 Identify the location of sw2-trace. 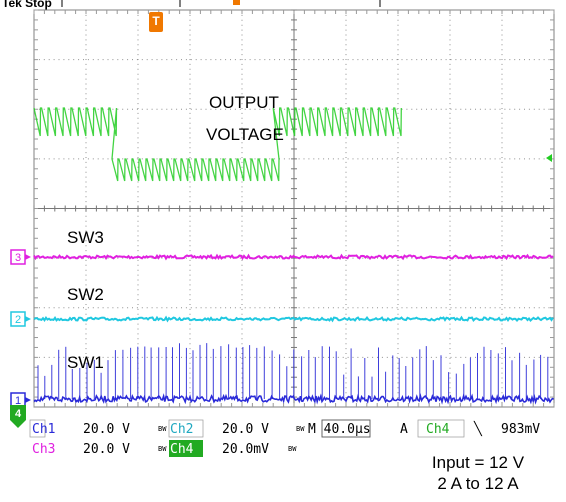
(293, 319).